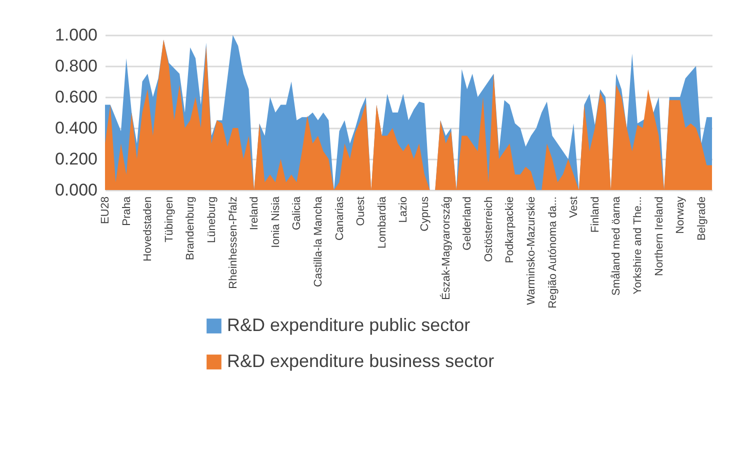 This screenshot has height=466, width=745. Describe the element at coordinates (276, 222) in the screenshot. I see `x-tick-label: Ionia Nisia` at that location.